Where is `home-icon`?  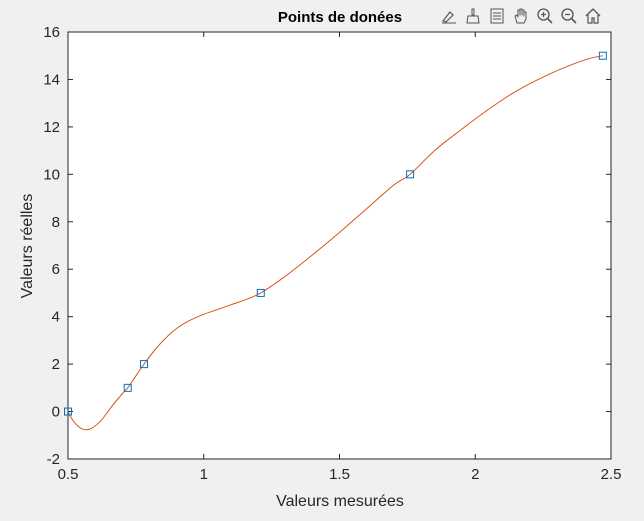 home-icon is located at coordinates (593, 16).